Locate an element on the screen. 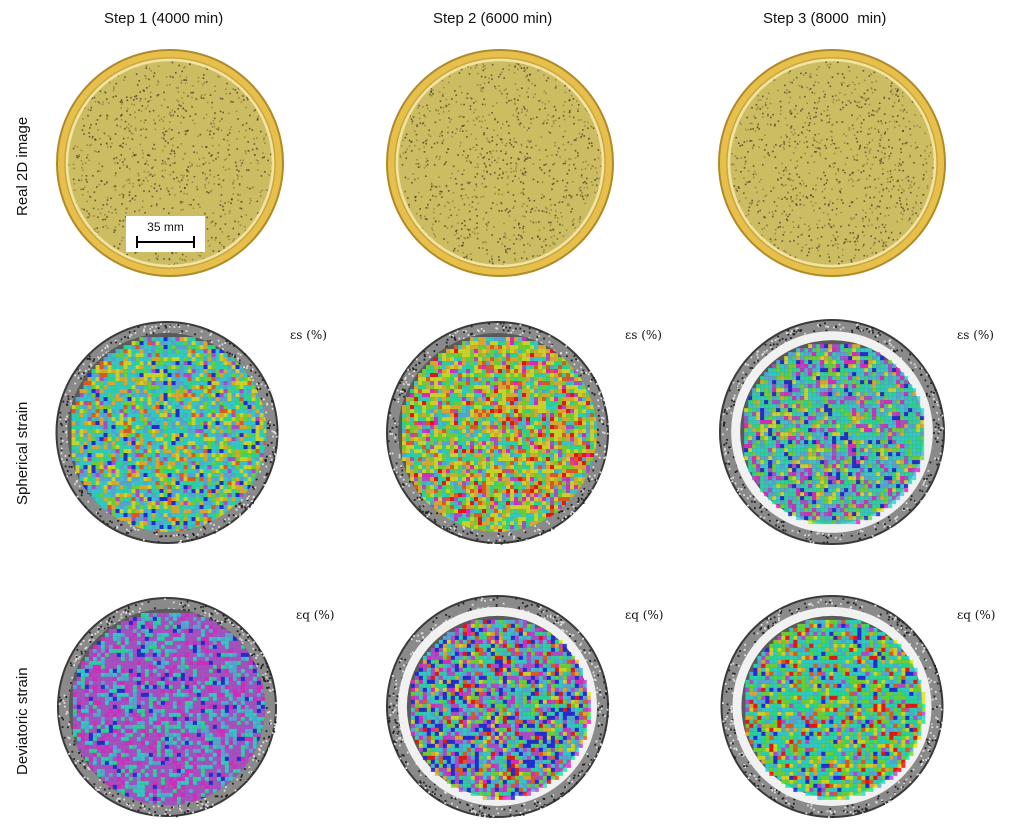 The width and height of the screenshot is (1021, 825). legend-deviatoric-step2: εq (%) is located at coordinates (660, 617).